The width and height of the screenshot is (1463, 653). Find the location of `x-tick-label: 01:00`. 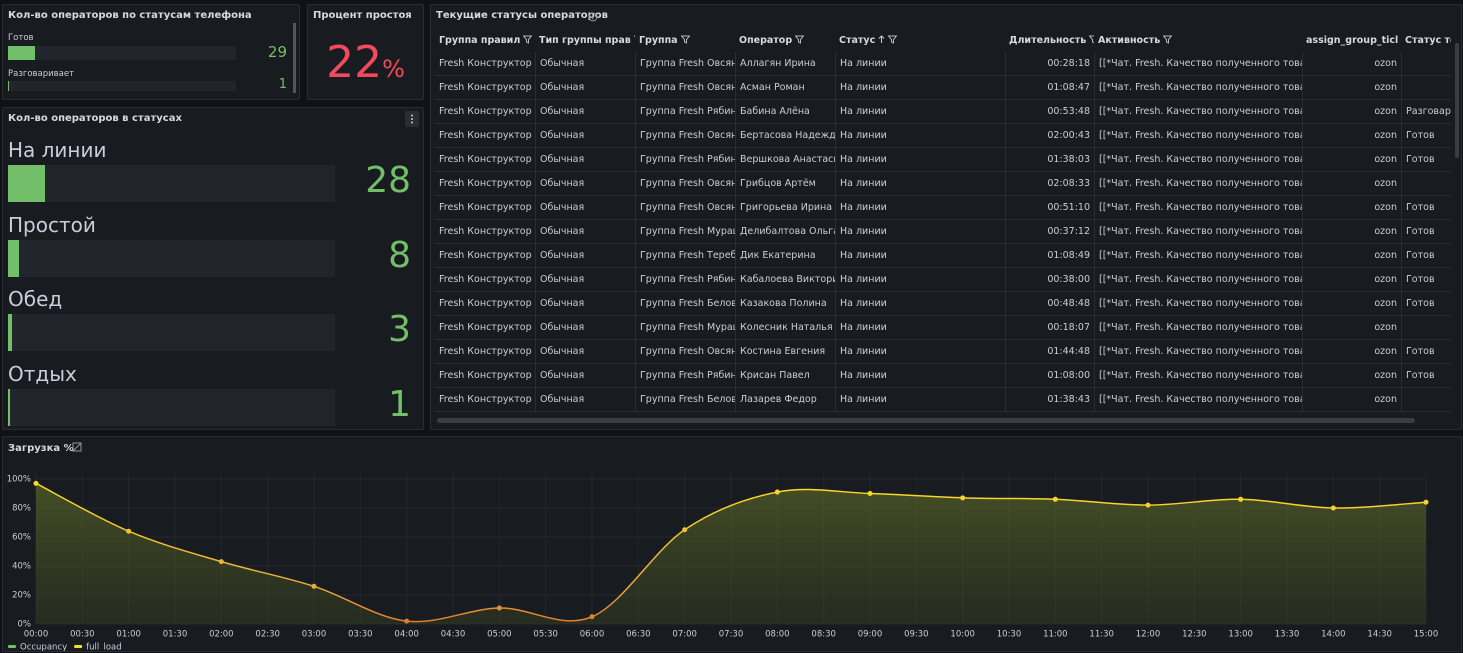

x-tick-label: 01:00 is located at coordinates (128, 635).